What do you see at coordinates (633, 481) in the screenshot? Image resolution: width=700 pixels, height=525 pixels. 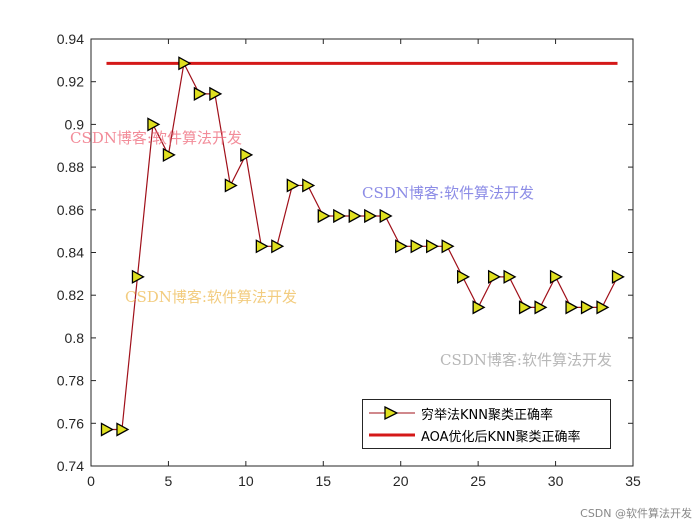 I see `x-tick-label: 35` at bounding box center [633, 481].